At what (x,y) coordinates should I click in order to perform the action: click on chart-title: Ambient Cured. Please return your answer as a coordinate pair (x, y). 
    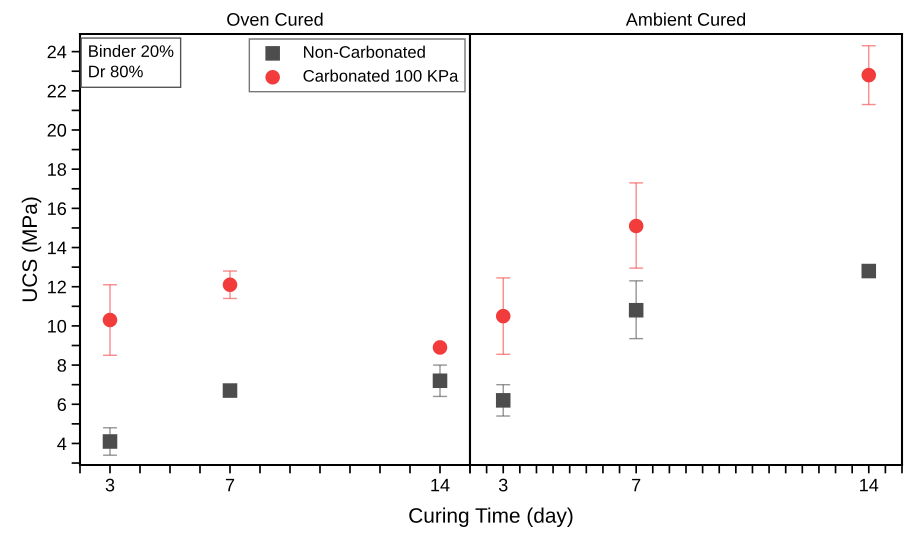
    Looking at the image, I should click on (686, 19).